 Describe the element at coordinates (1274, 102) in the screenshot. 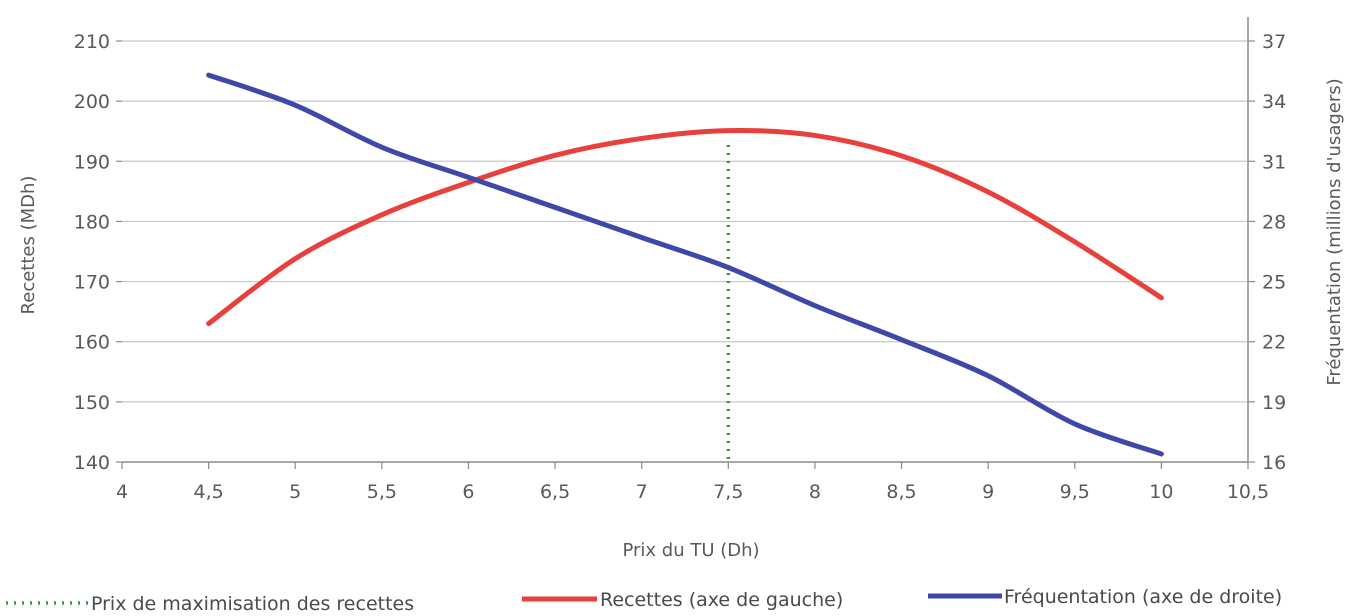

I see `y2-tick-label-34: 34` at that location.